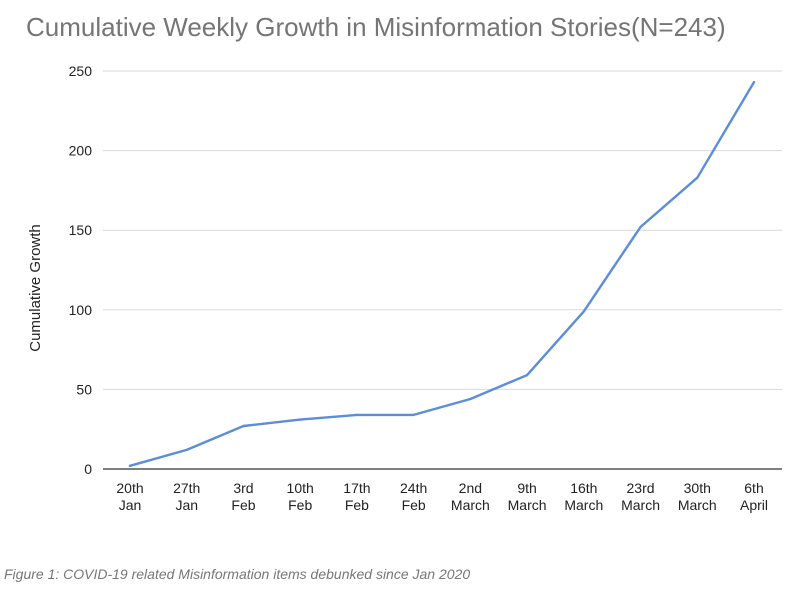 The width and height of the screenshot is (800, 600). What do you see at coordinates (81, 151) in the screenshot?
I see `y-tick-label: 200` at bounding box center [81, 151].